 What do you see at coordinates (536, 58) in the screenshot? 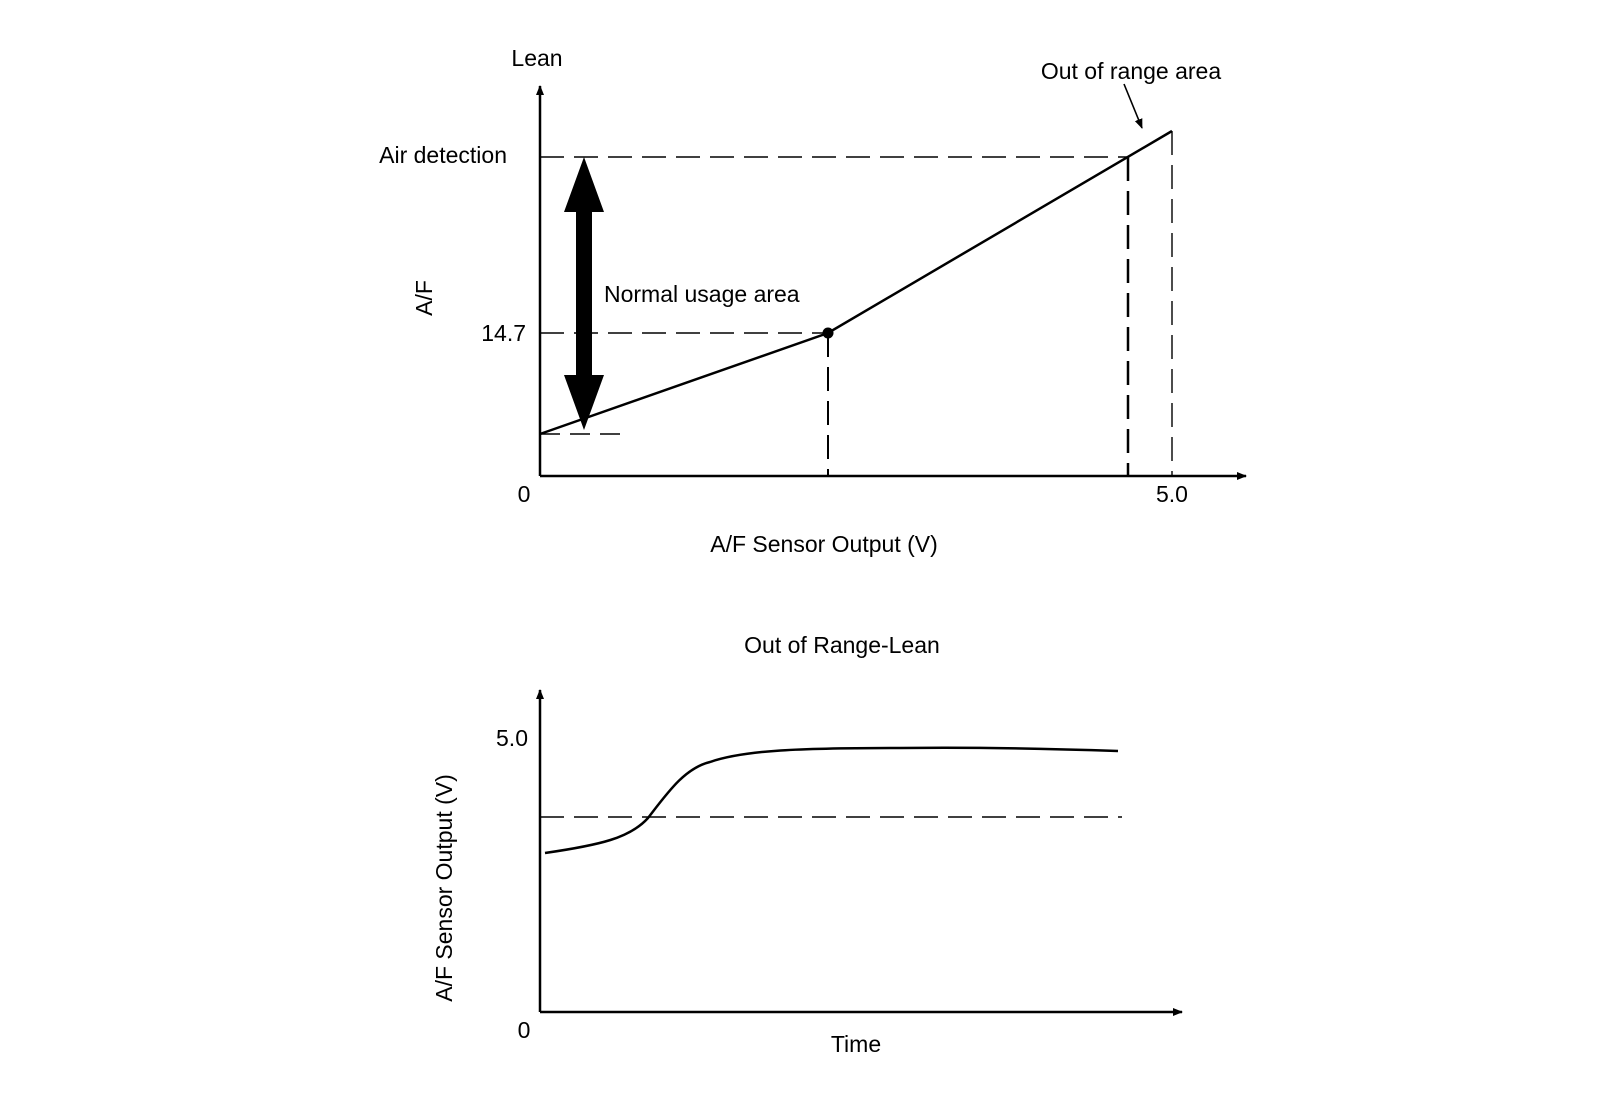
I see `lean-label: Lean` at bounding box center [536, 58].